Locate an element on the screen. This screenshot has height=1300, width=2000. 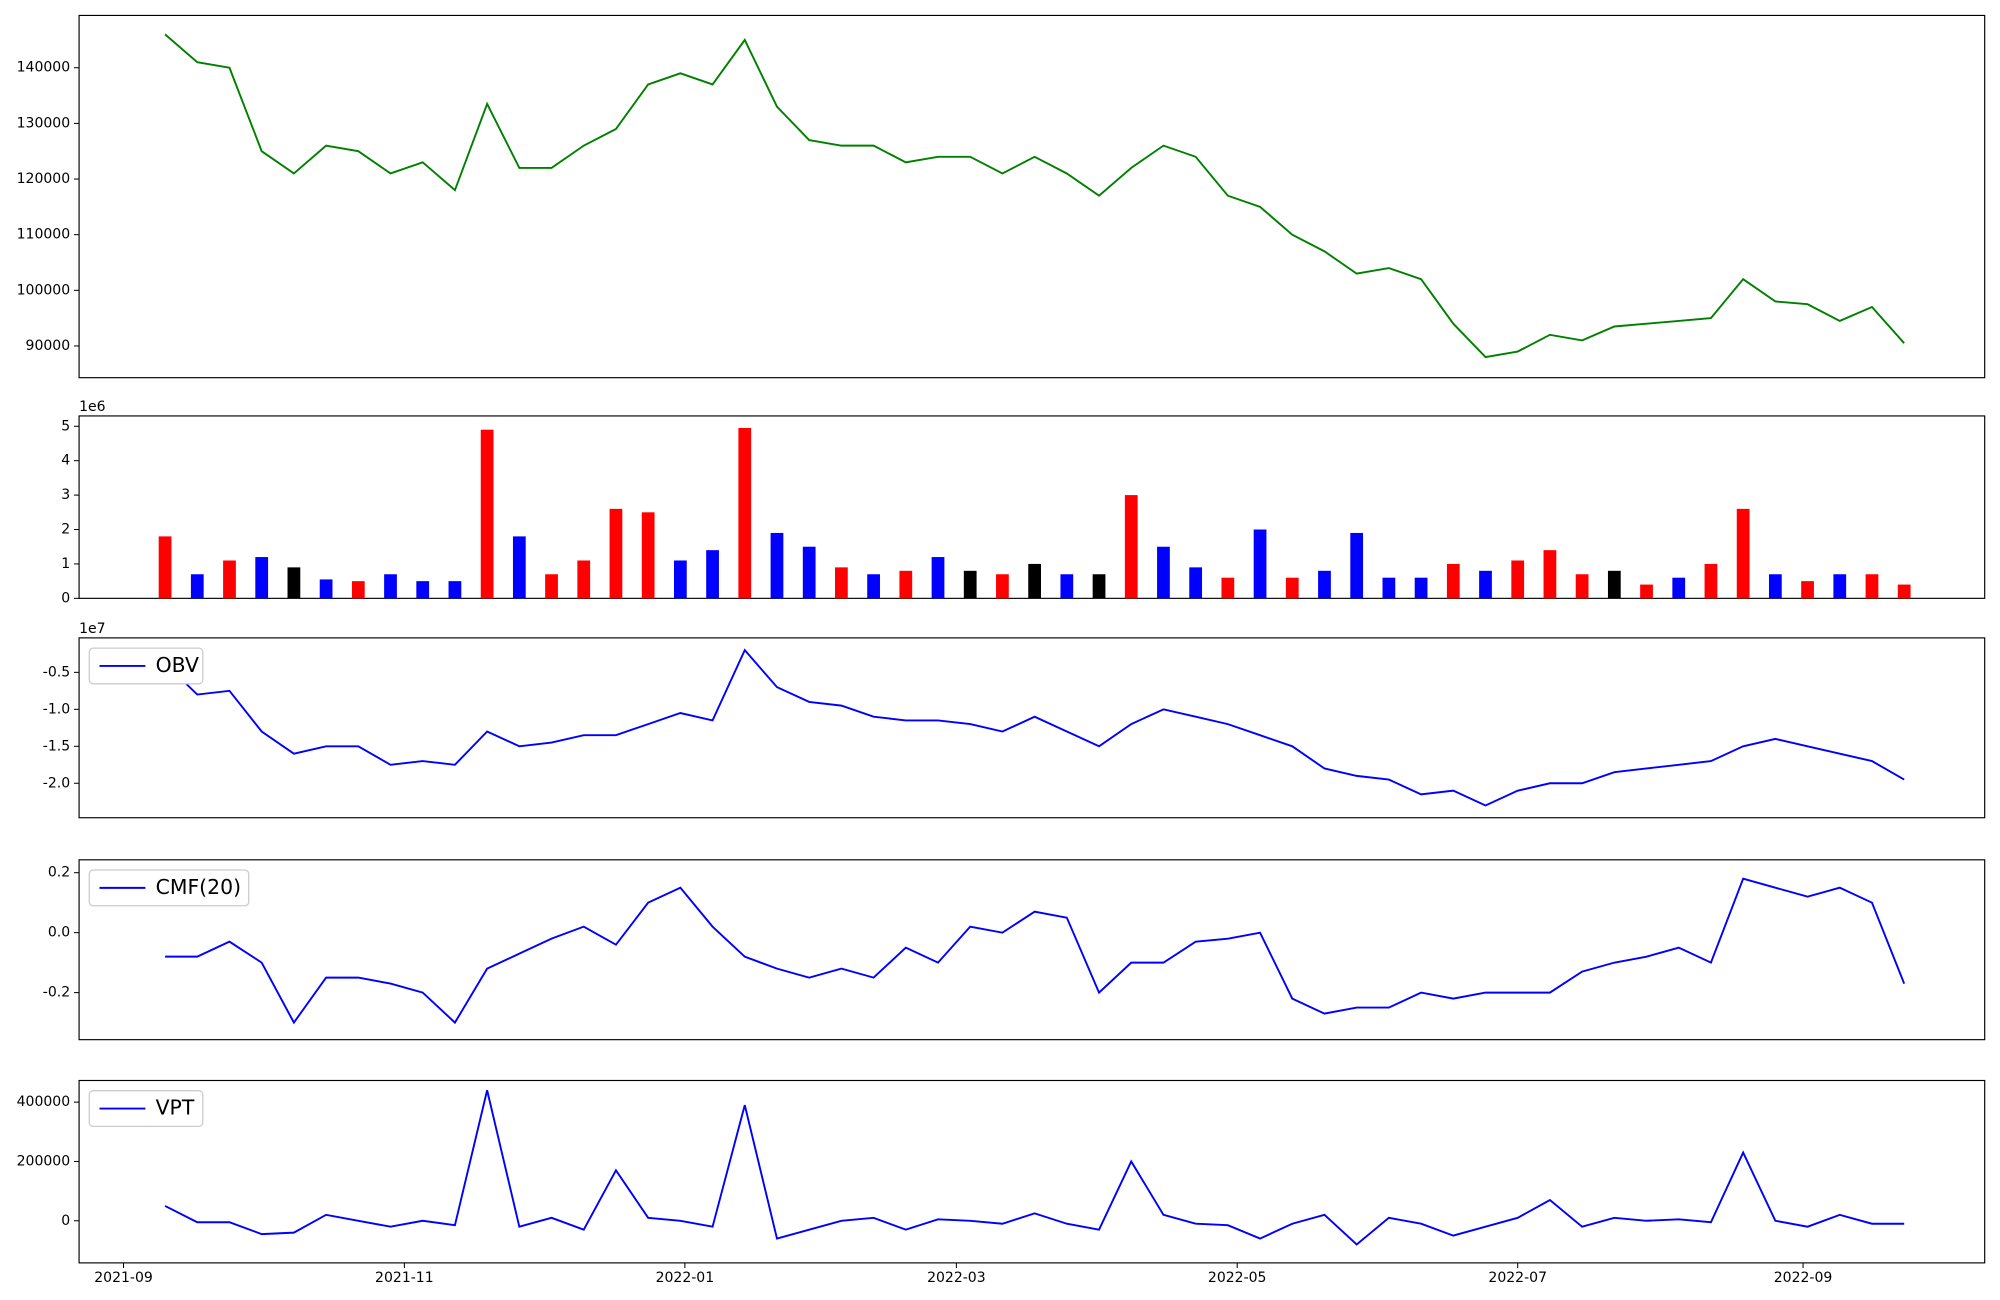
y-tick-label: 130000 is located at coordinates (44, 123).